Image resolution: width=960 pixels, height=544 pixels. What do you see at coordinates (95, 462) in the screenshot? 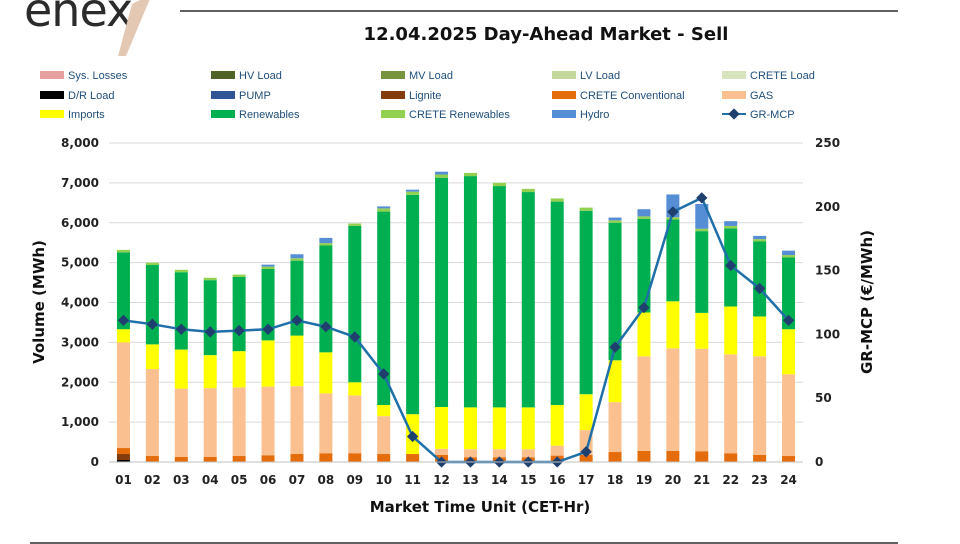
I see `y-tick-label: 0` at bounding box center [95, 462].